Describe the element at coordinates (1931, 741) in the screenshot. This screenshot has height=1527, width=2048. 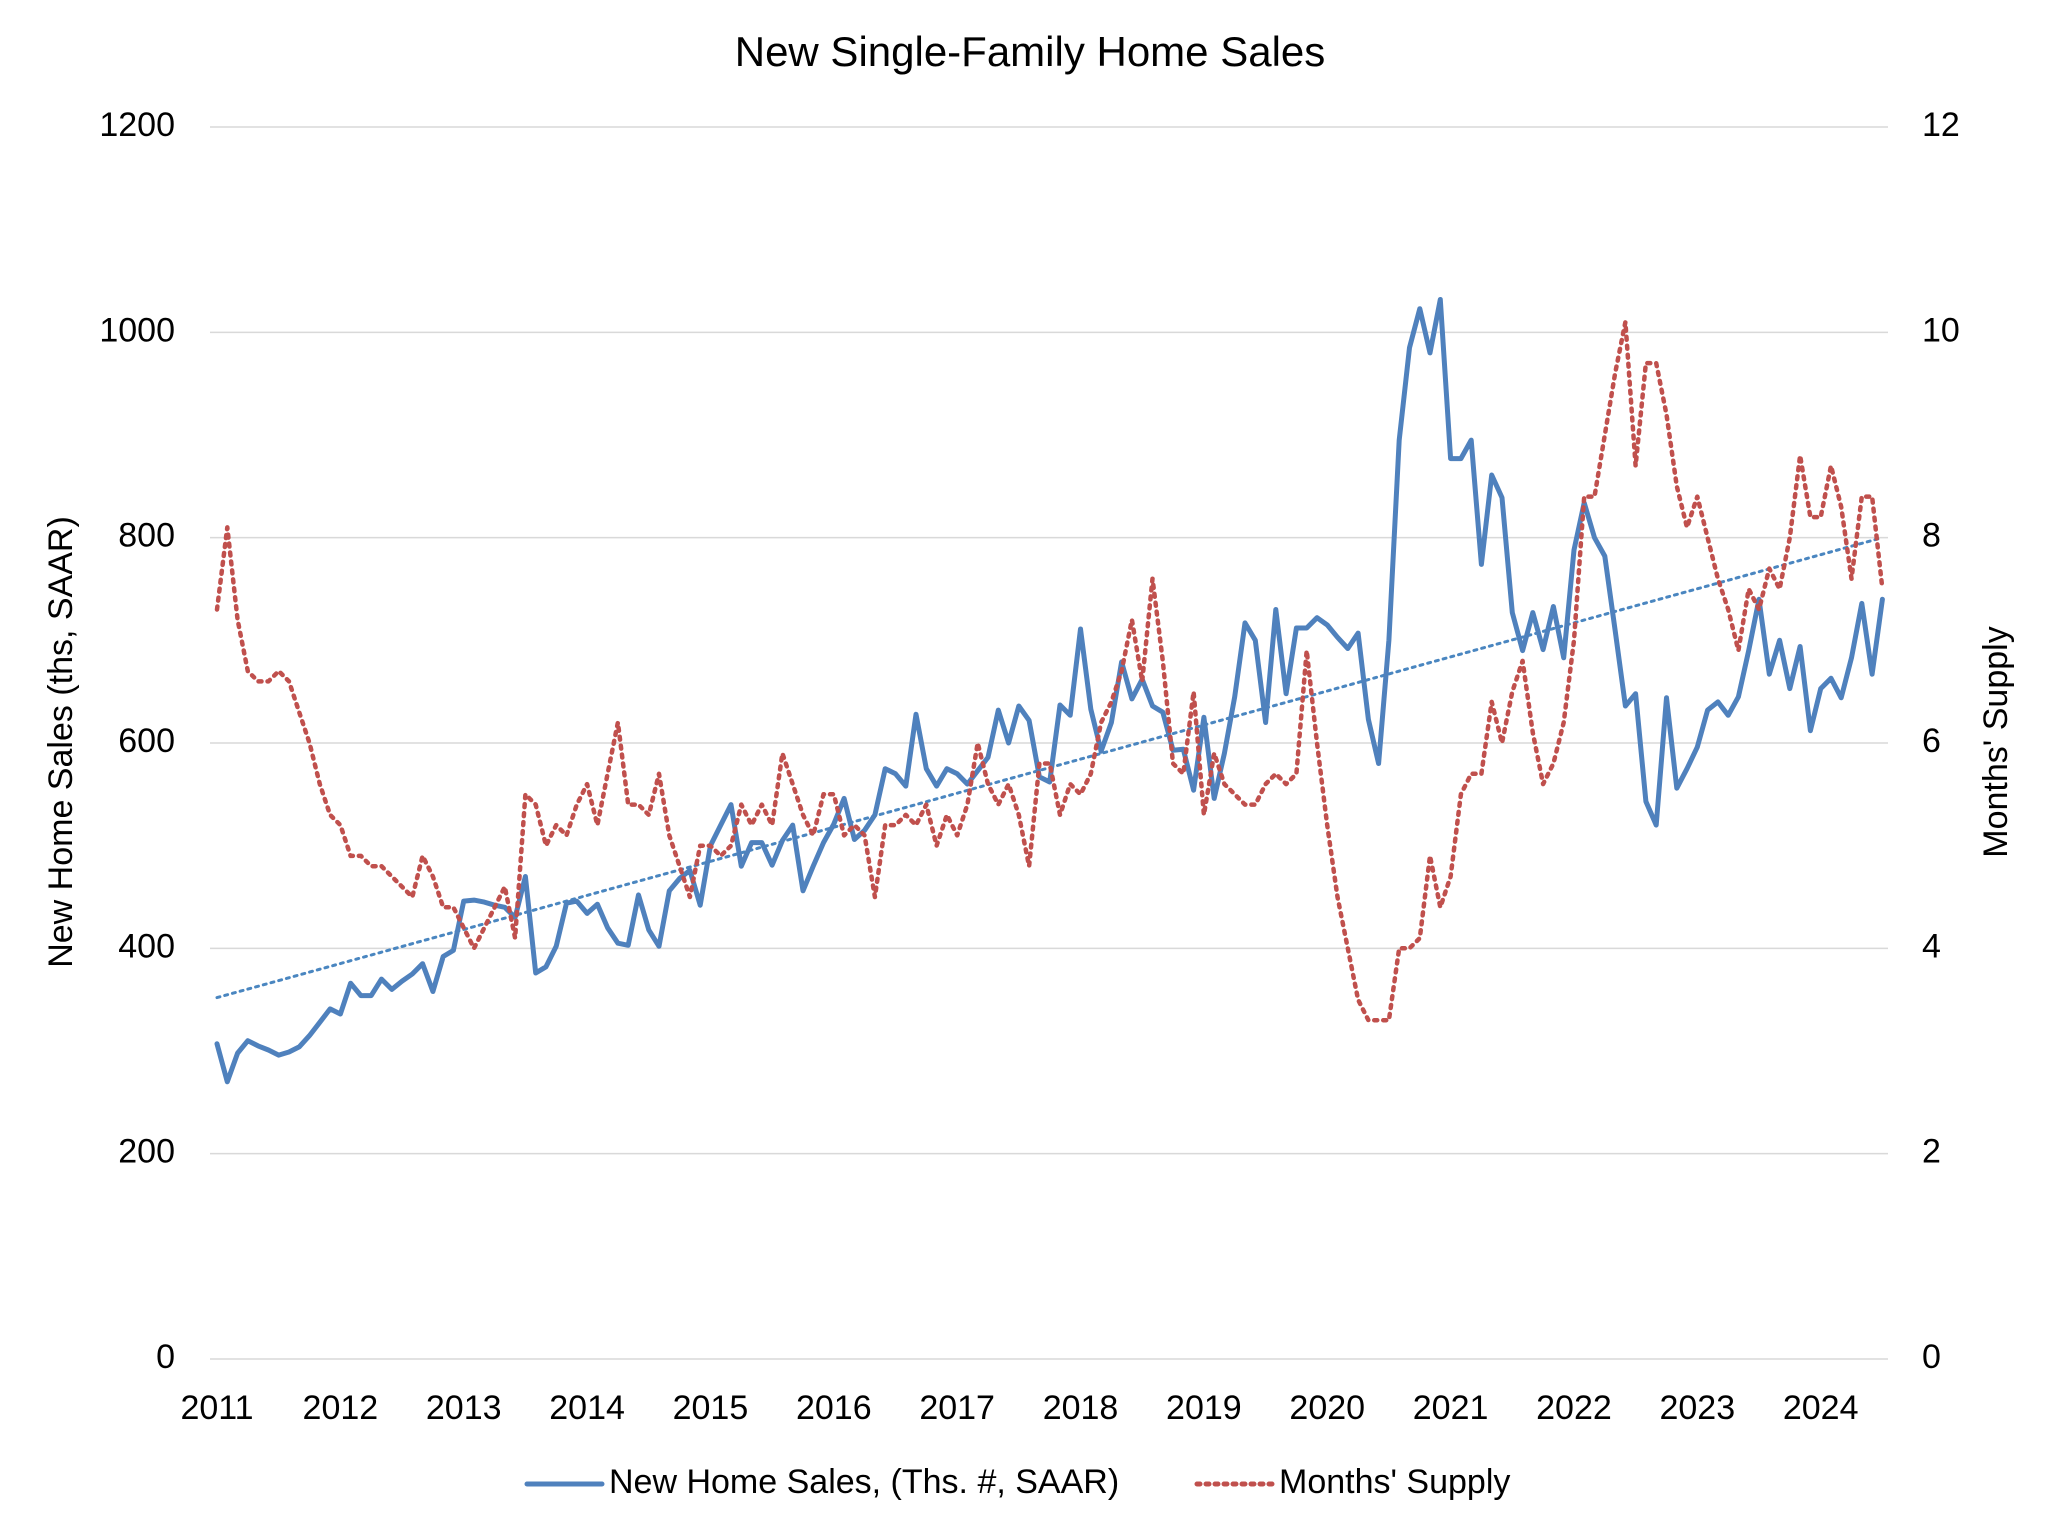
I see `y2-tick-label: 6` at that location.